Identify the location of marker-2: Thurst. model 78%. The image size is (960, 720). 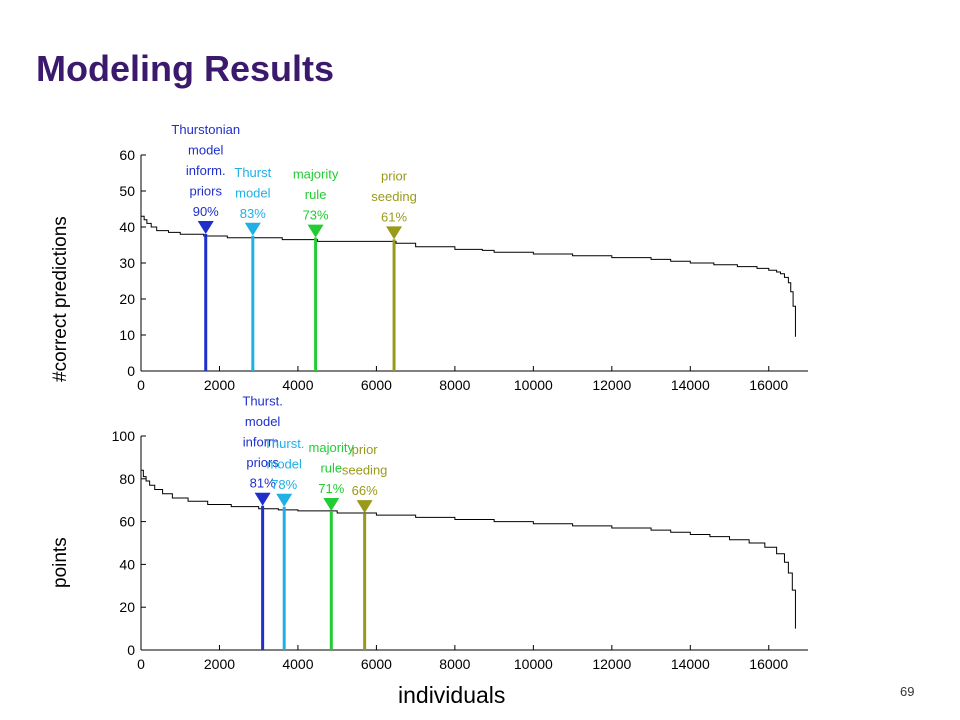
(284, 543).